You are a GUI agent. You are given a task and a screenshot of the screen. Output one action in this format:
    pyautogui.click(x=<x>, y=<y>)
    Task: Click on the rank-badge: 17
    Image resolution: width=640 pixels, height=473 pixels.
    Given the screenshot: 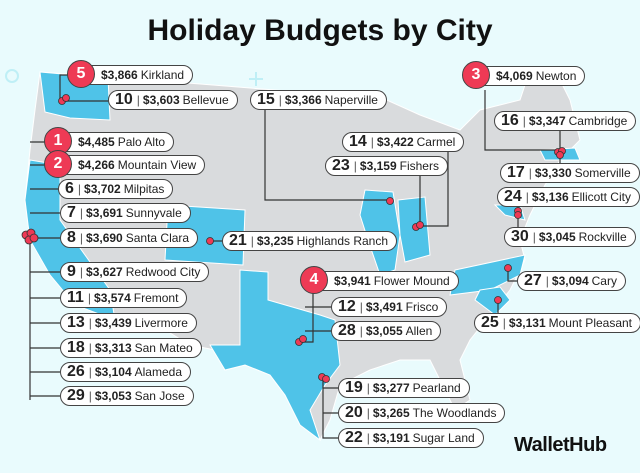 What is the action you would take?
    pyautogui.click(x=516, y=172)
    